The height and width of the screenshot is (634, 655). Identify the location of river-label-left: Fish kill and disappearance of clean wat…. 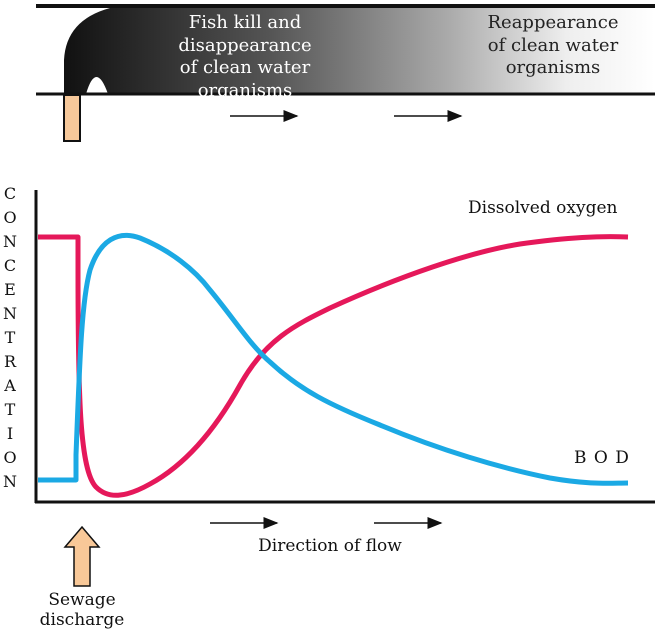
(245, 57).